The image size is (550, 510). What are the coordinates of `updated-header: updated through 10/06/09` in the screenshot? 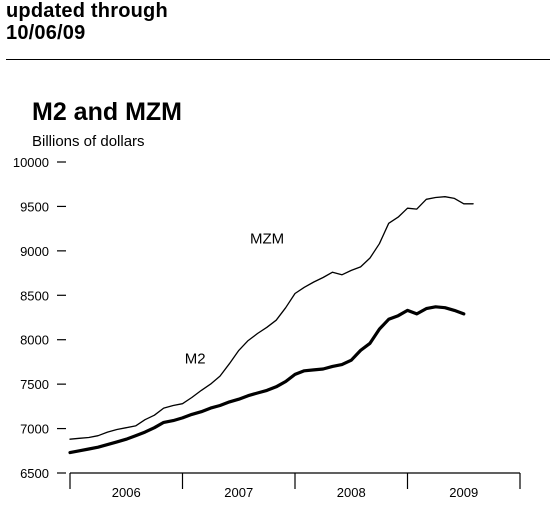 It's located at (87, 22).